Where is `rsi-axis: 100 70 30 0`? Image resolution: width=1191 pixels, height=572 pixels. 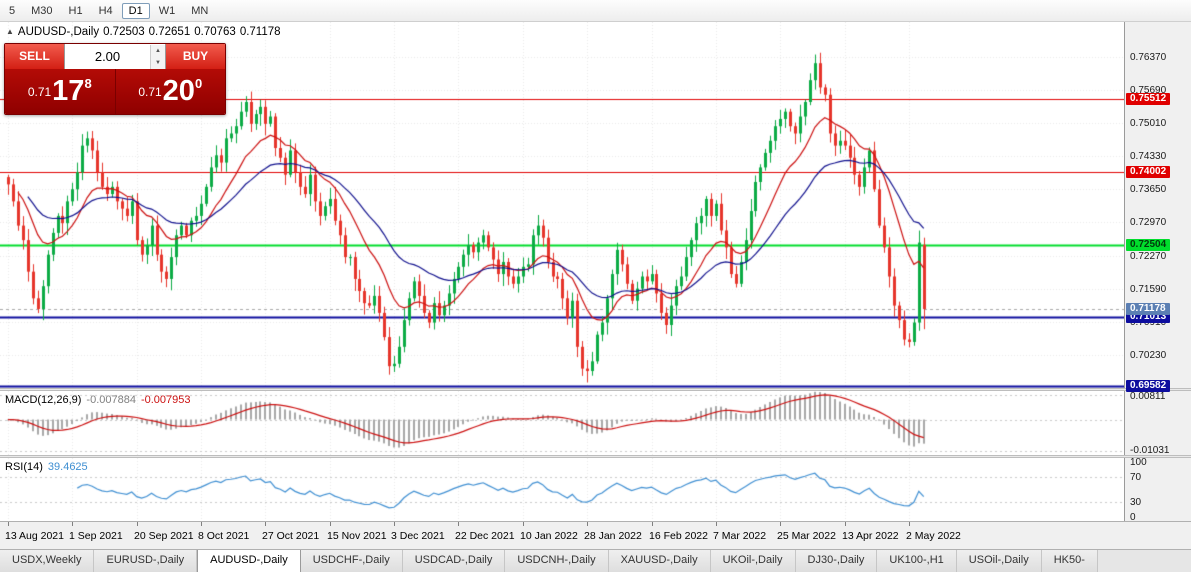
rsi-axis: 100 70 30 0 is located at coordinates (1157, 490).